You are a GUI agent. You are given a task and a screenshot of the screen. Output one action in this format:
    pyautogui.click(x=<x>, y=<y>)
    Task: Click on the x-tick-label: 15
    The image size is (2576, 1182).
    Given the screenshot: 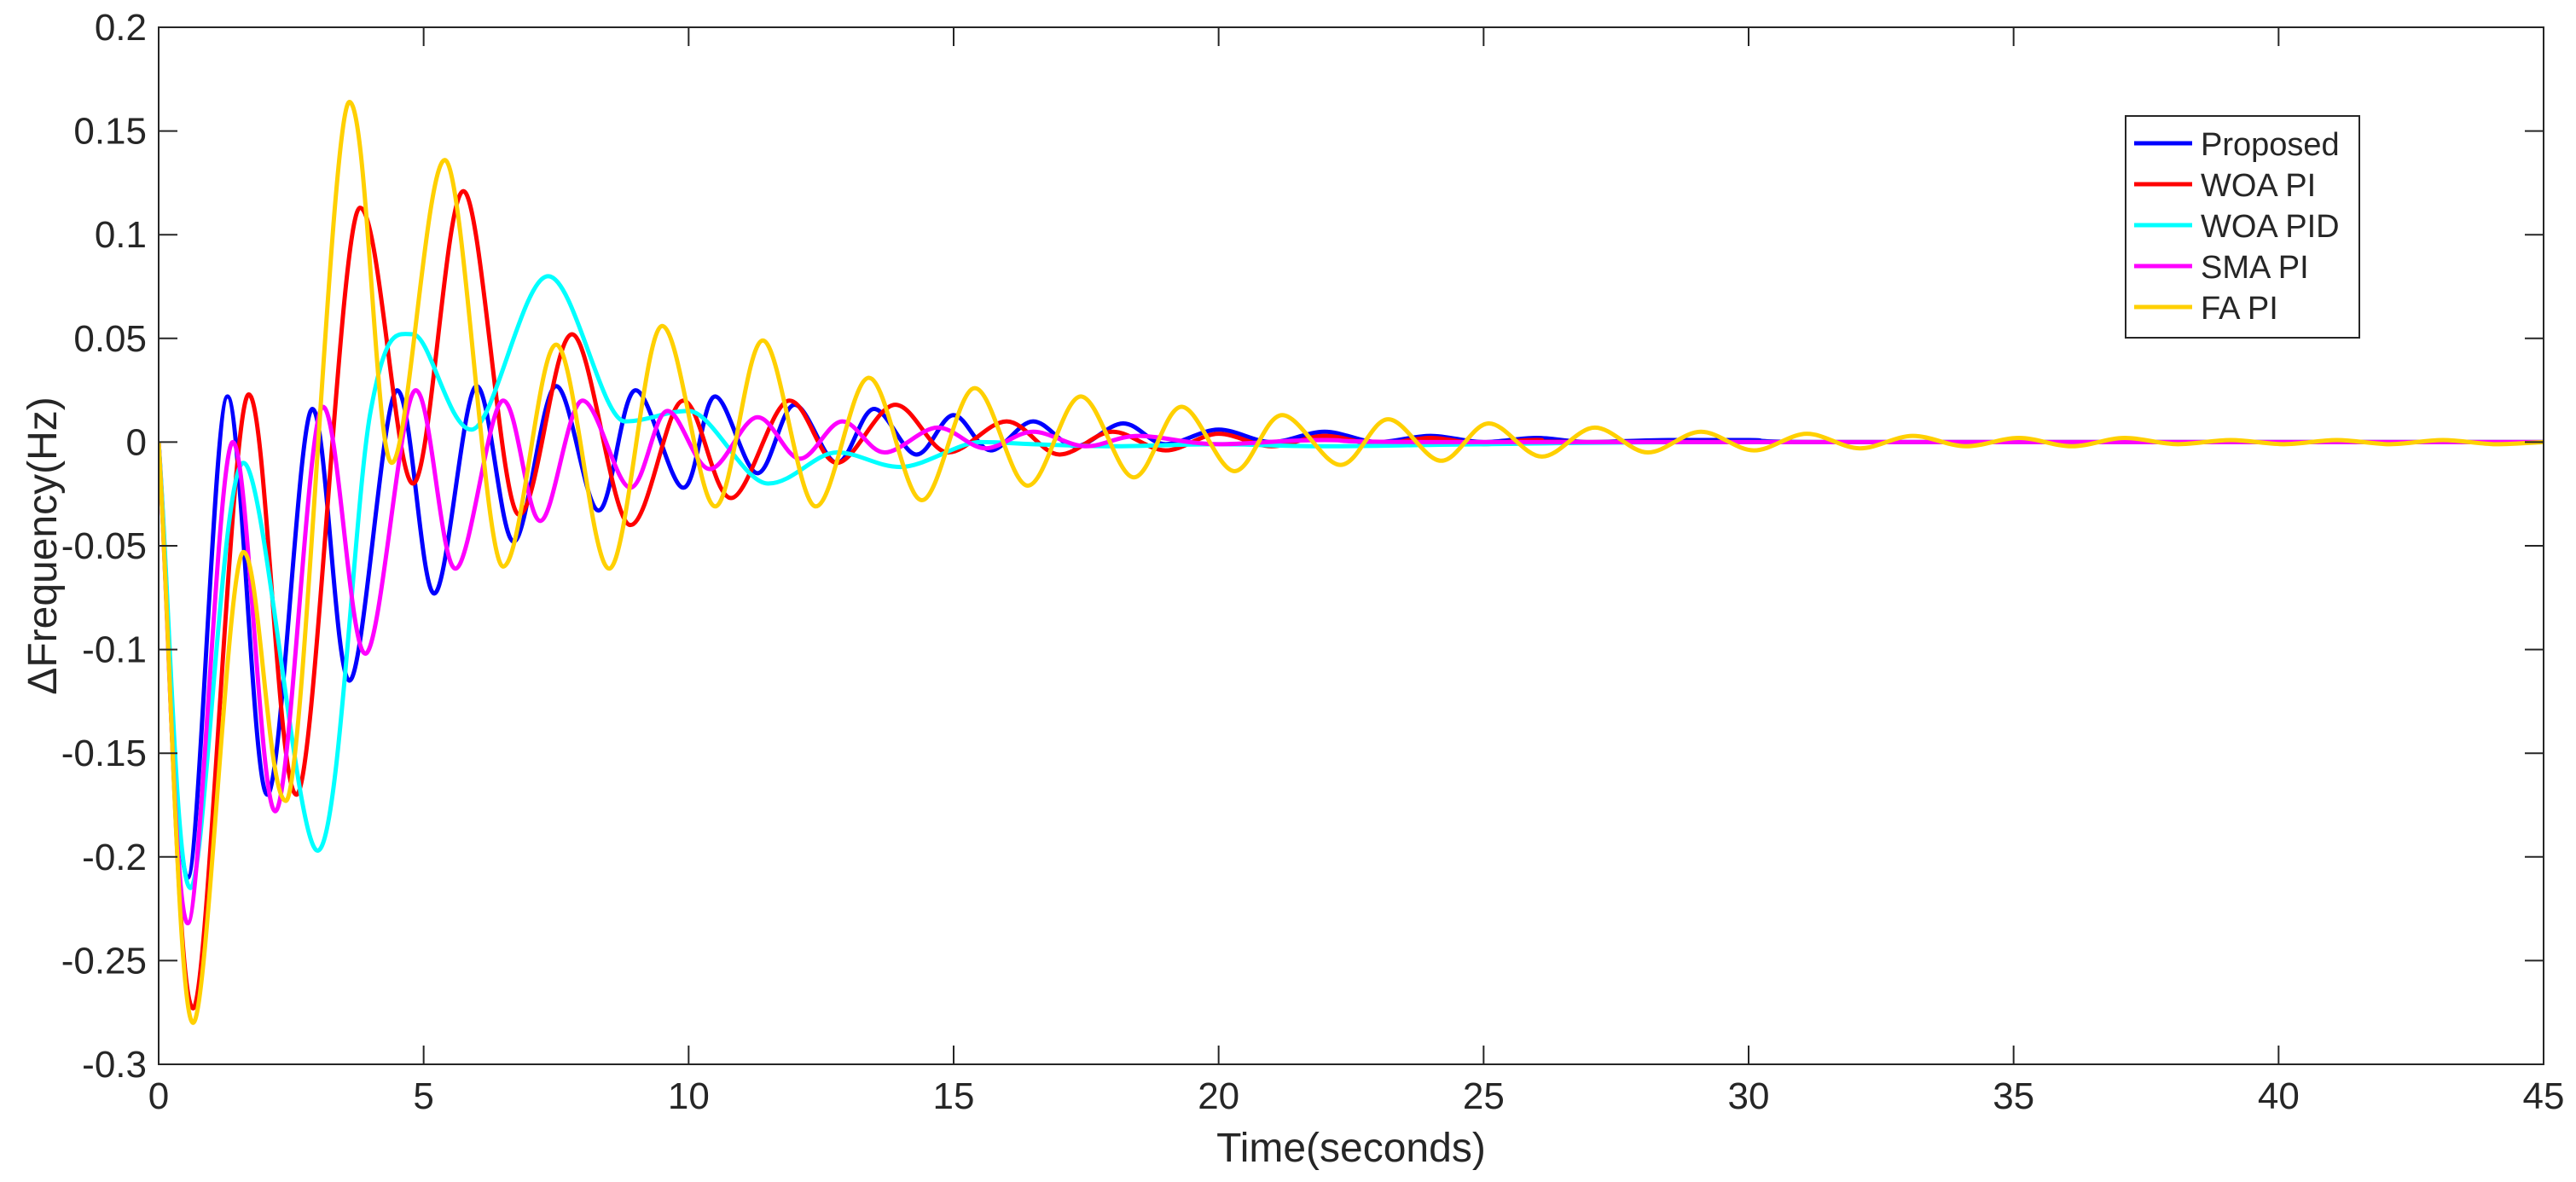 What is the action you would take?
    pyautogui.click(x=954, y=1096)
    